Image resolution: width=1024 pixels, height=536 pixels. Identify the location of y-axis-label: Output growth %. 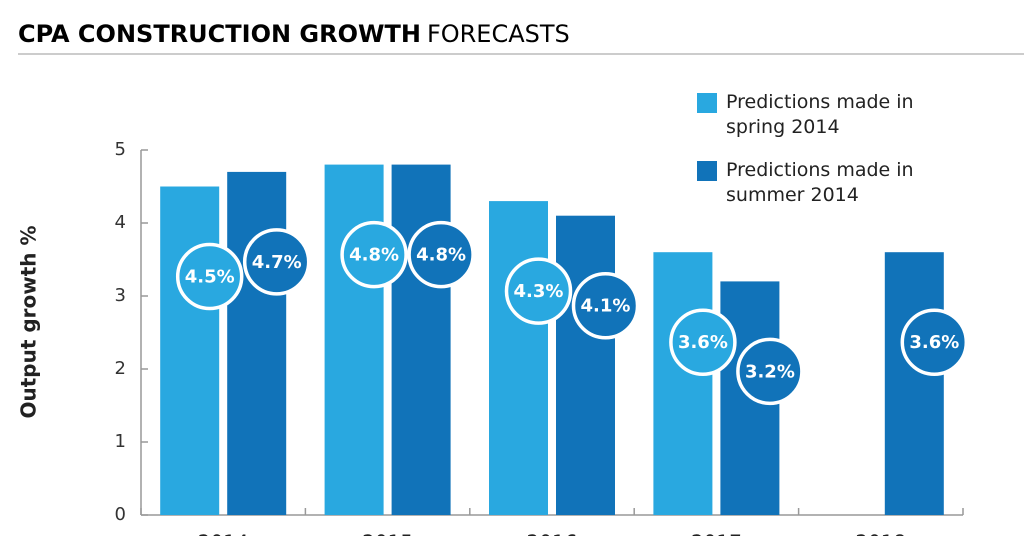
(29, 321).